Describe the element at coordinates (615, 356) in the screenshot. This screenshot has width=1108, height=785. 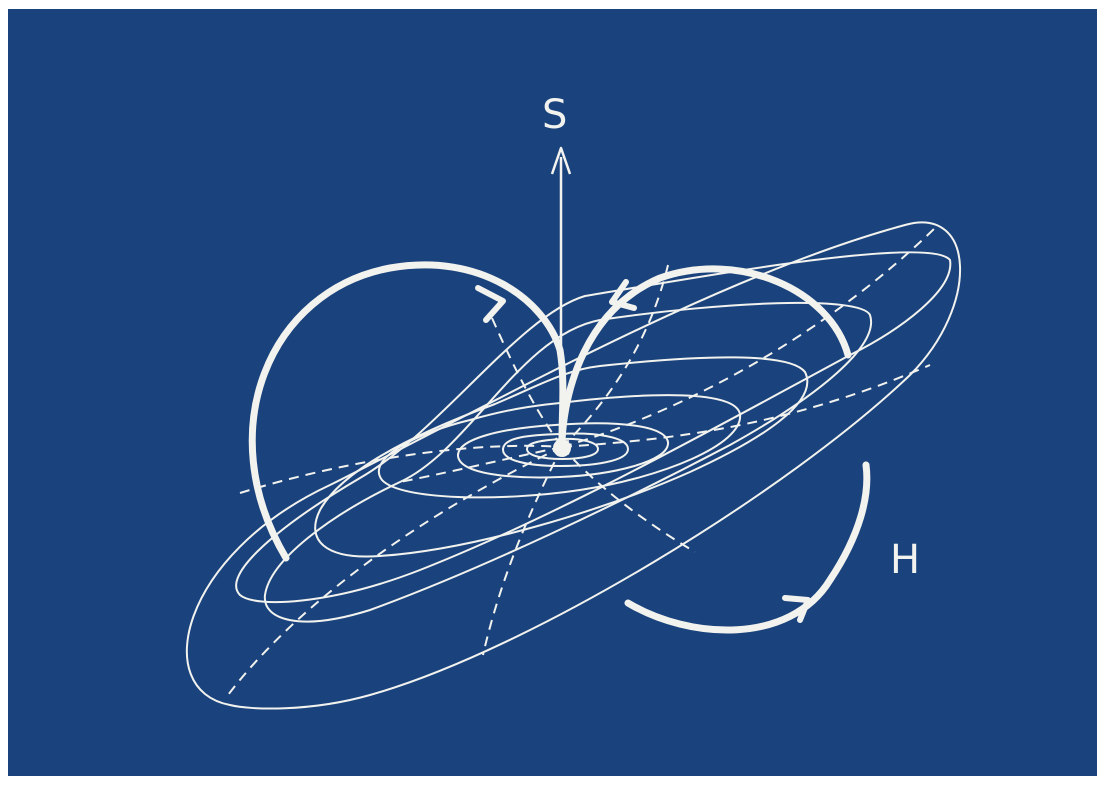
I see `dashed-meridian-upper-right` at that location.